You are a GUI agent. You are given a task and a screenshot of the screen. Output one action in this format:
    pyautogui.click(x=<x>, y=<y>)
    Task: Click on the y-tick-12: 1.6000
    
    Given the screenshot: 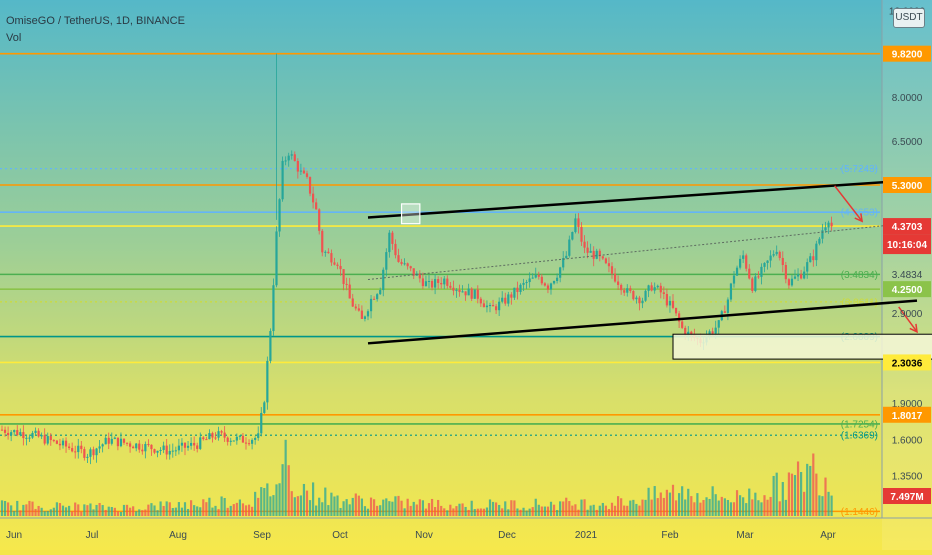 What is the action you would take?
    pyautogui.click(x=907, y=441)
    